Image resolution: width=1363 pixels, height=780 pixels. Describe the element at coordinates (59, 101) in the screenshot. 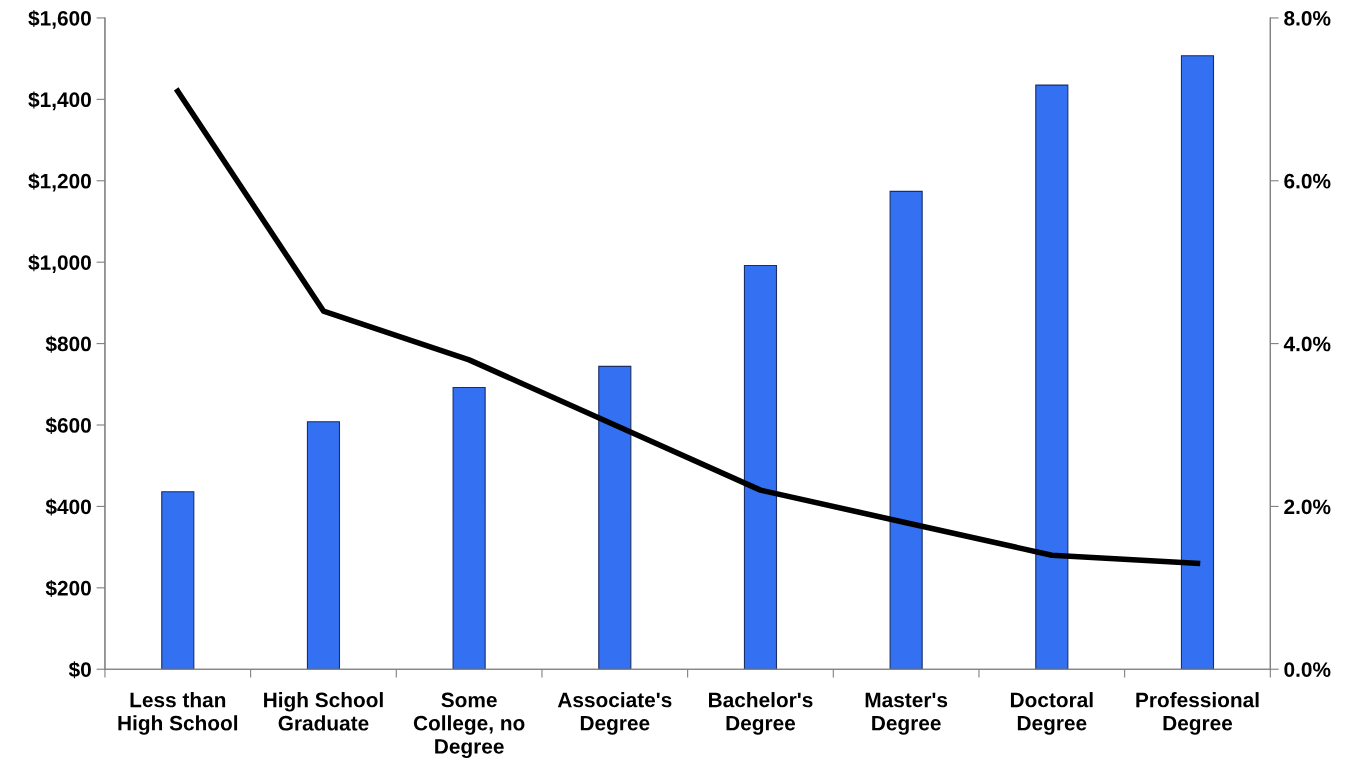

I see `y-tick-label: $1,400` at that location.